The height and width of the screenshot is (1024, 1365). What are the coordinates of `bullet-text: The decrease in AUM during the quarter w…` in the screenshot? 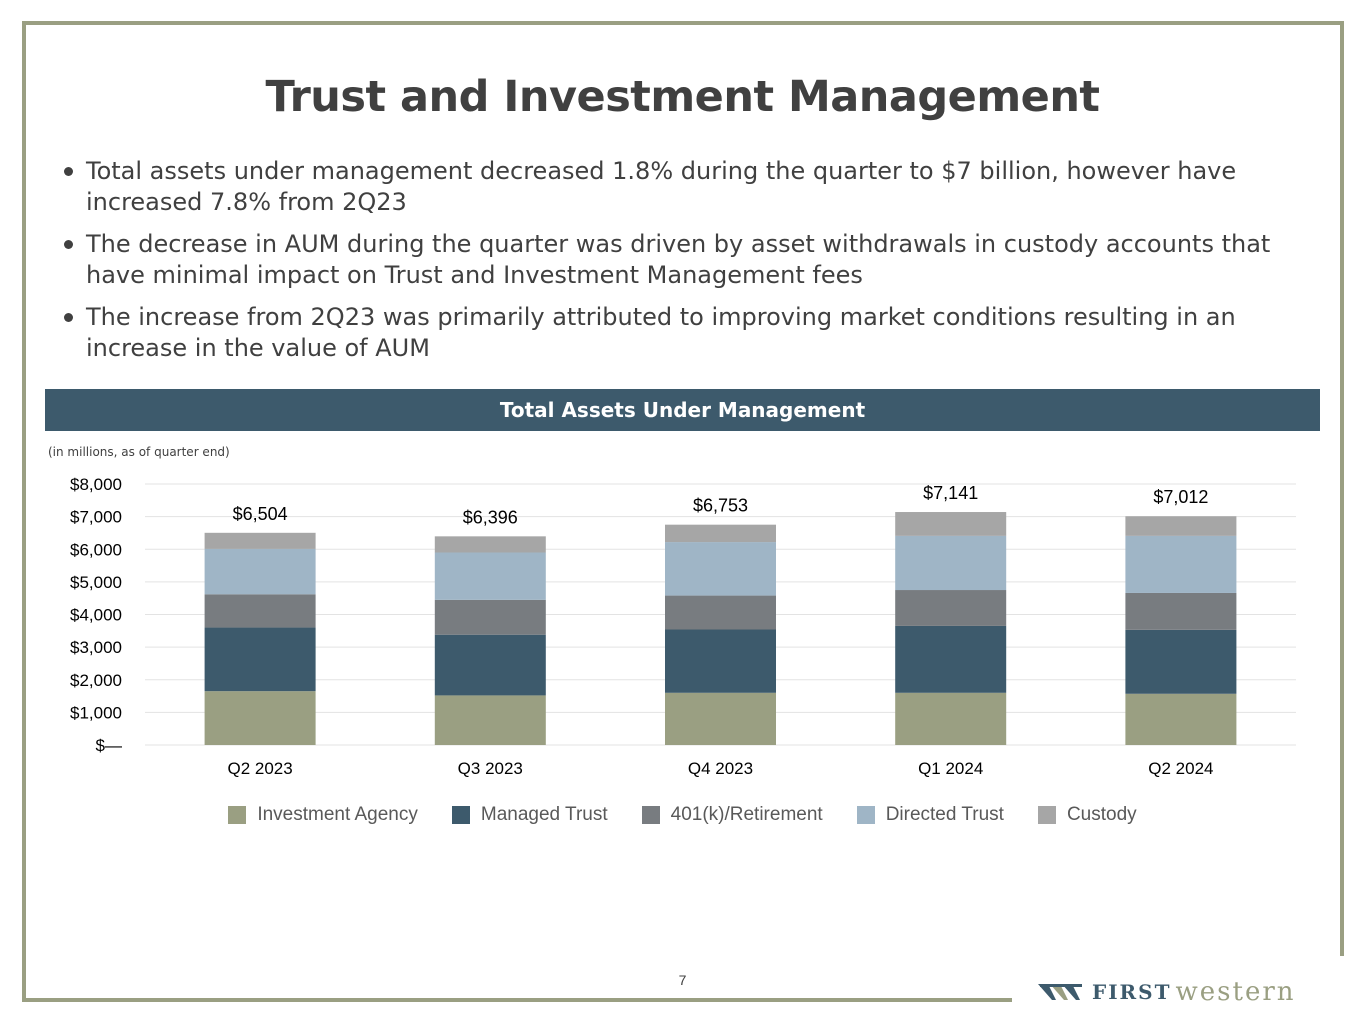 It's located at (678, 259).